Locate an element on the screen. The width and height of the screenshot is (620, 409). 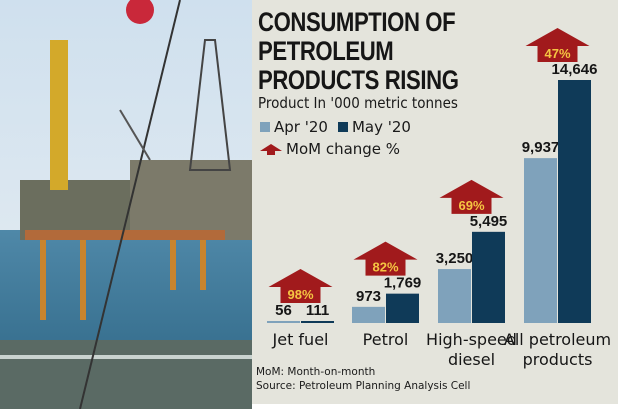
legend-change: MoM change % is located at coordinates (330, 149).